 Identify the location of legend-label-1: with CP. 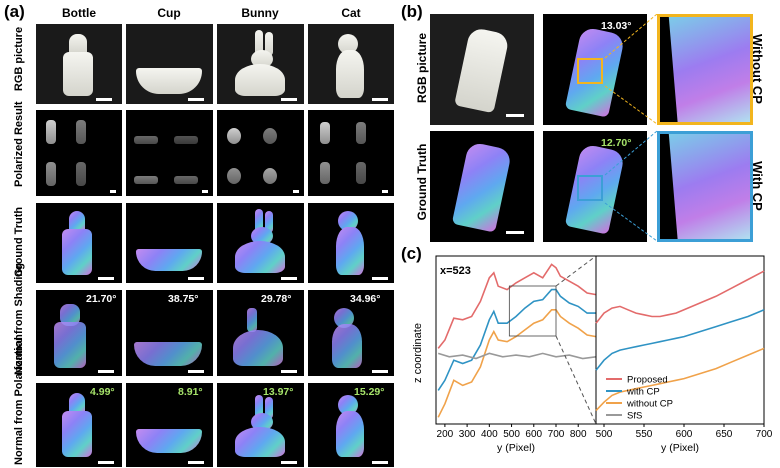
(643, 392).